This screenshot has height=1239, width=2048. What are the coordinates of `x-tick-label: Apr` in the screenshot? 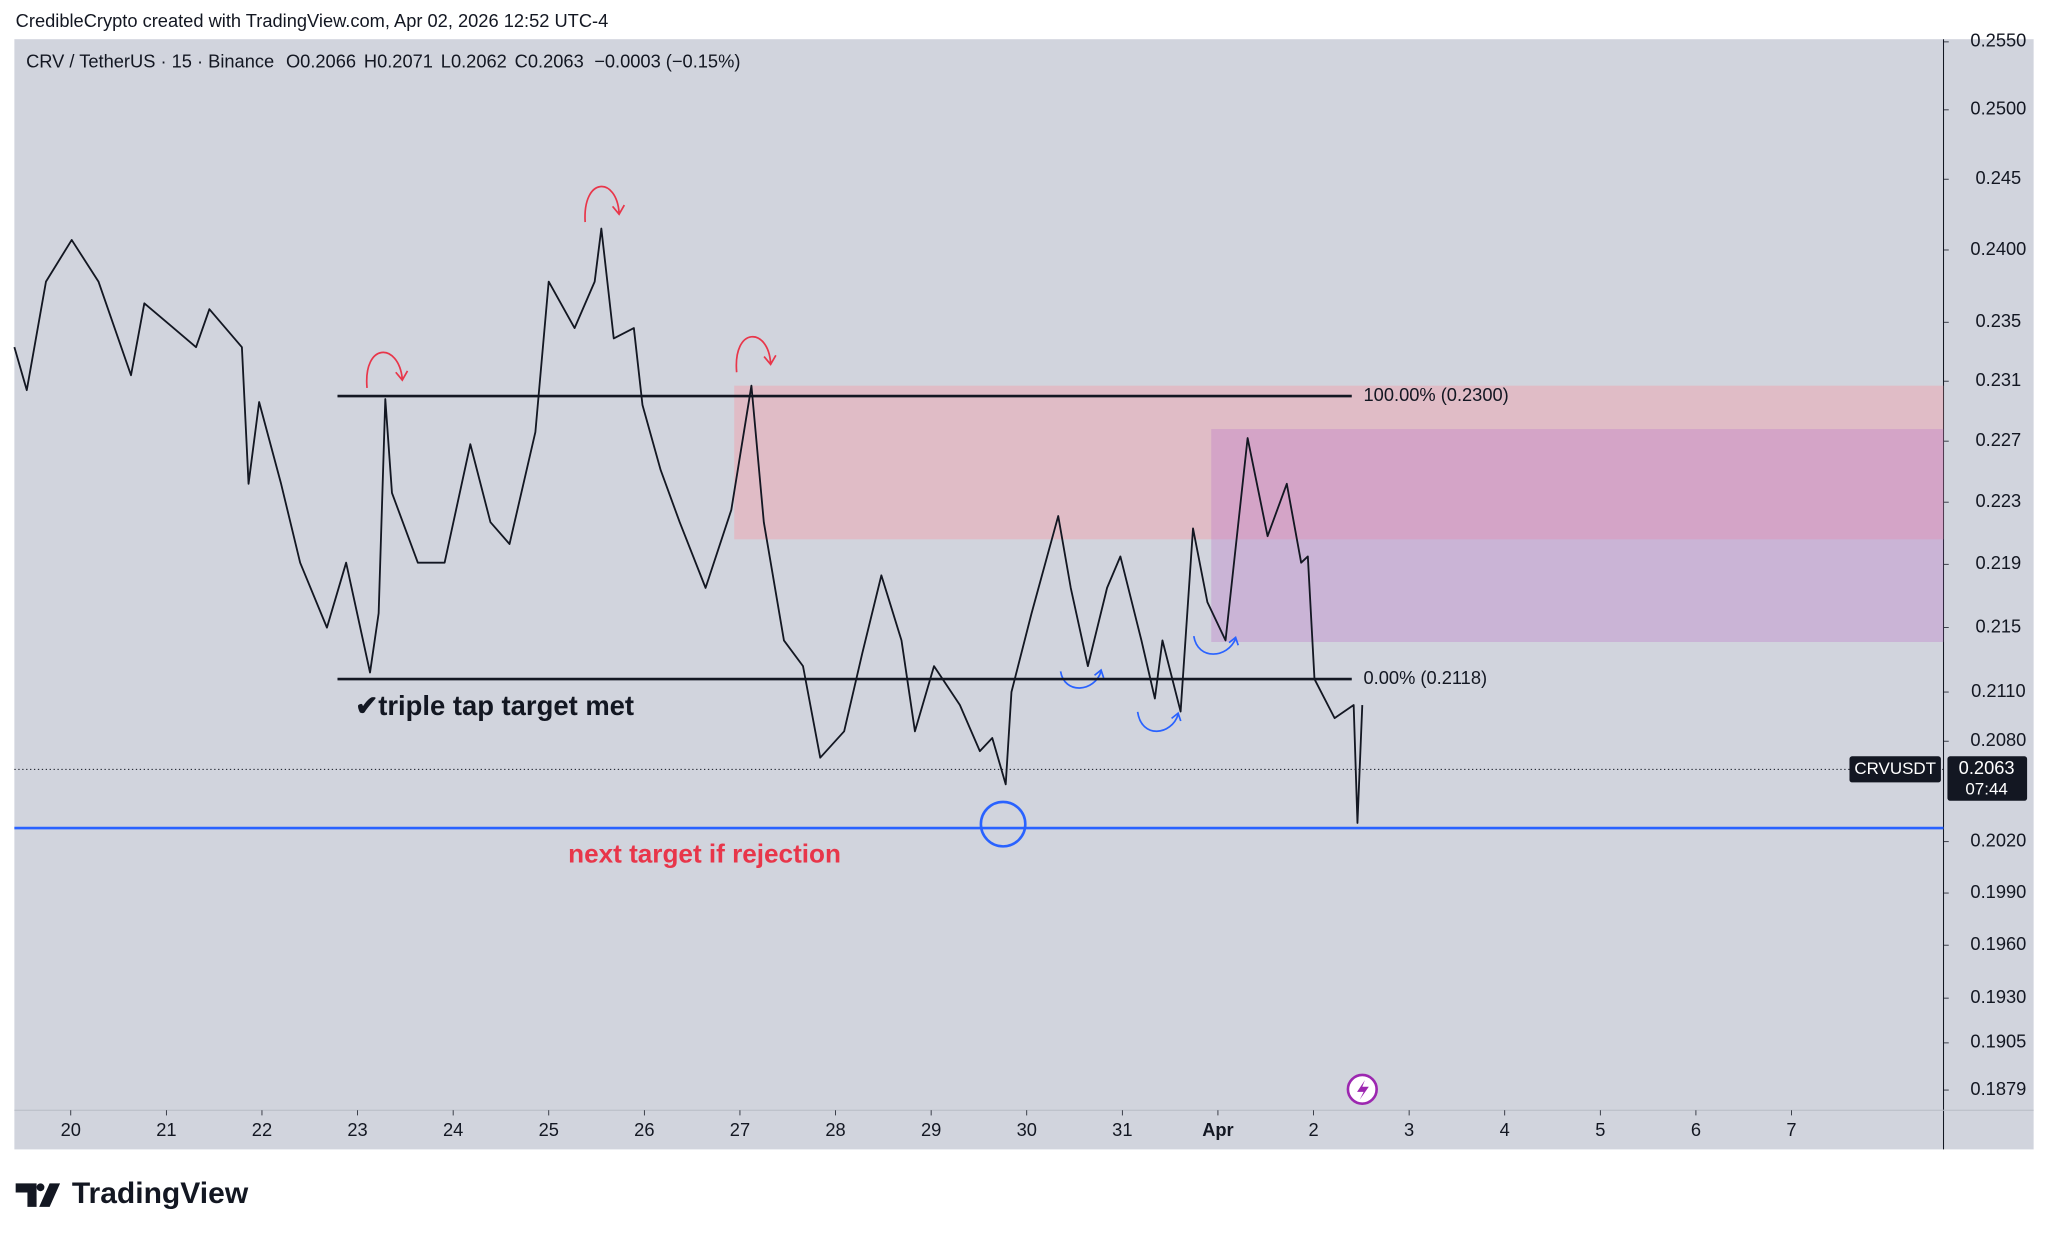 It's located at (1217, 1129).